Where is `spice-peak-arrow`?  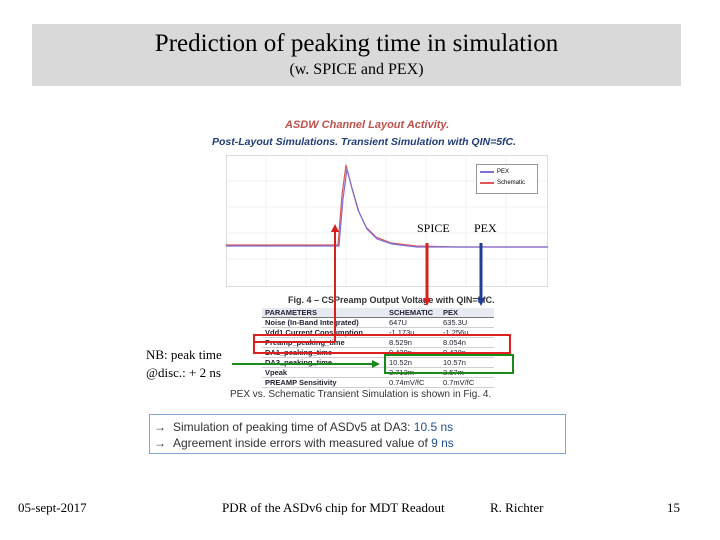 spice-peak-arrow is located at coordinates (296, 283).